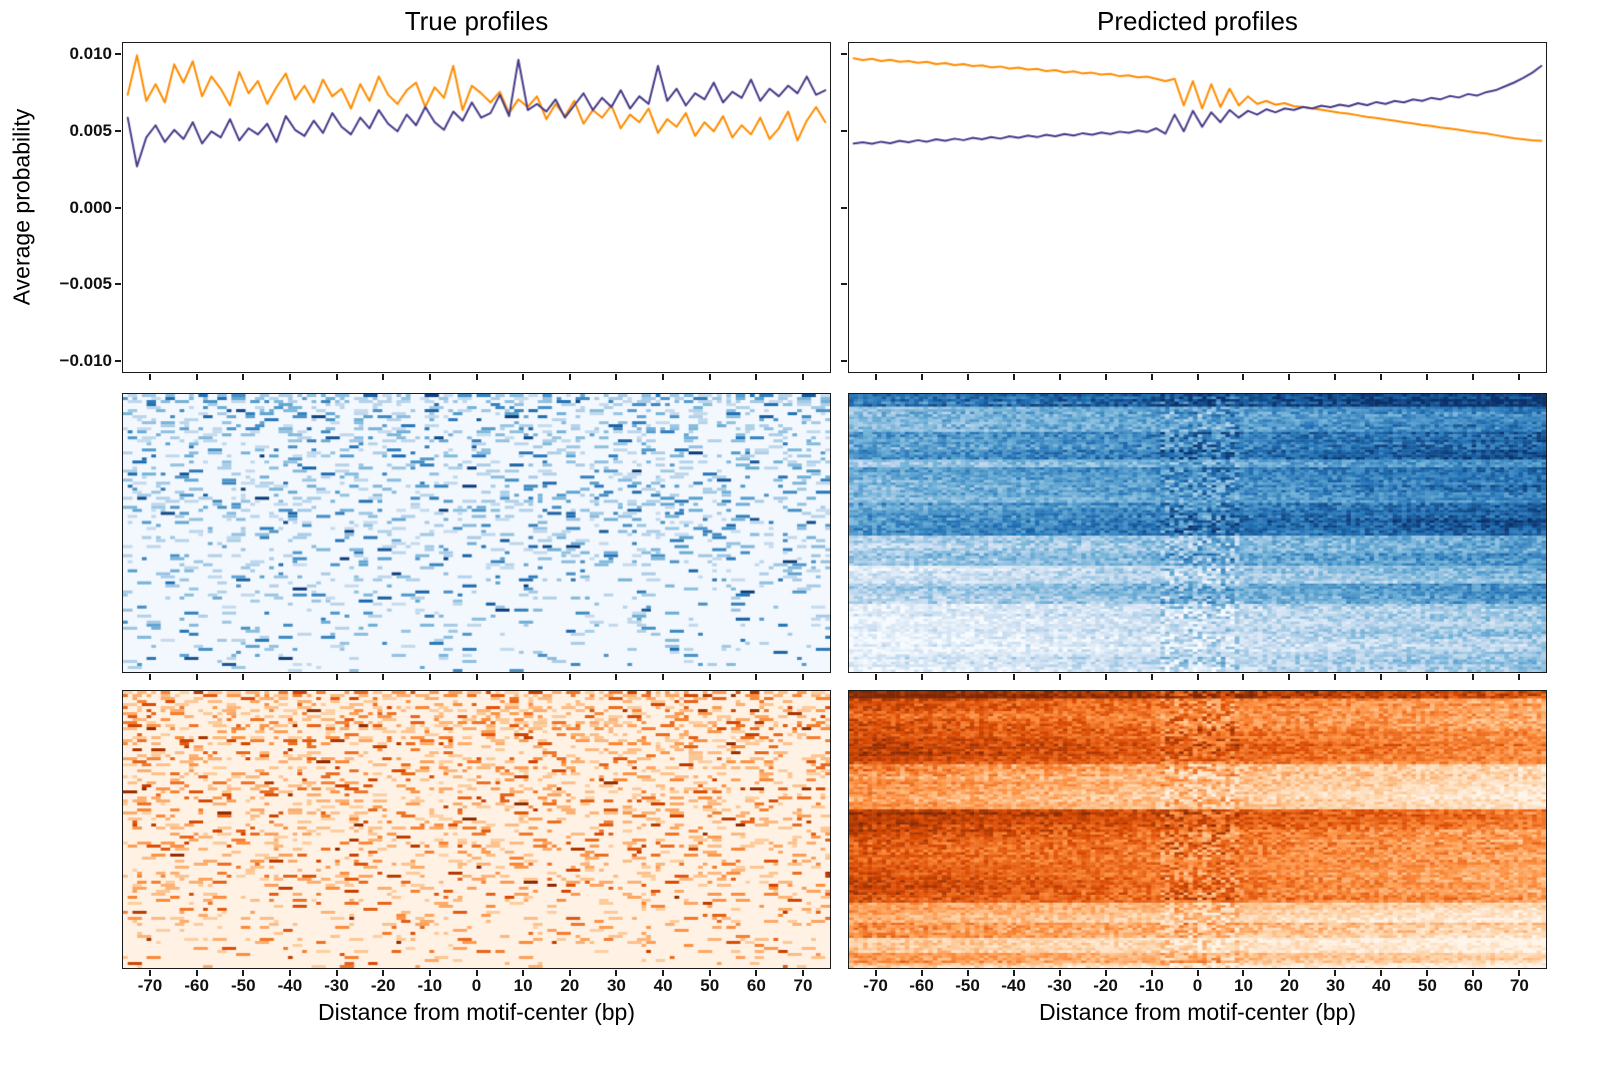 This screenshot has height=1068, width=1600. I want to click on panel-pred-heatmap-orange, so click(1197, 829).